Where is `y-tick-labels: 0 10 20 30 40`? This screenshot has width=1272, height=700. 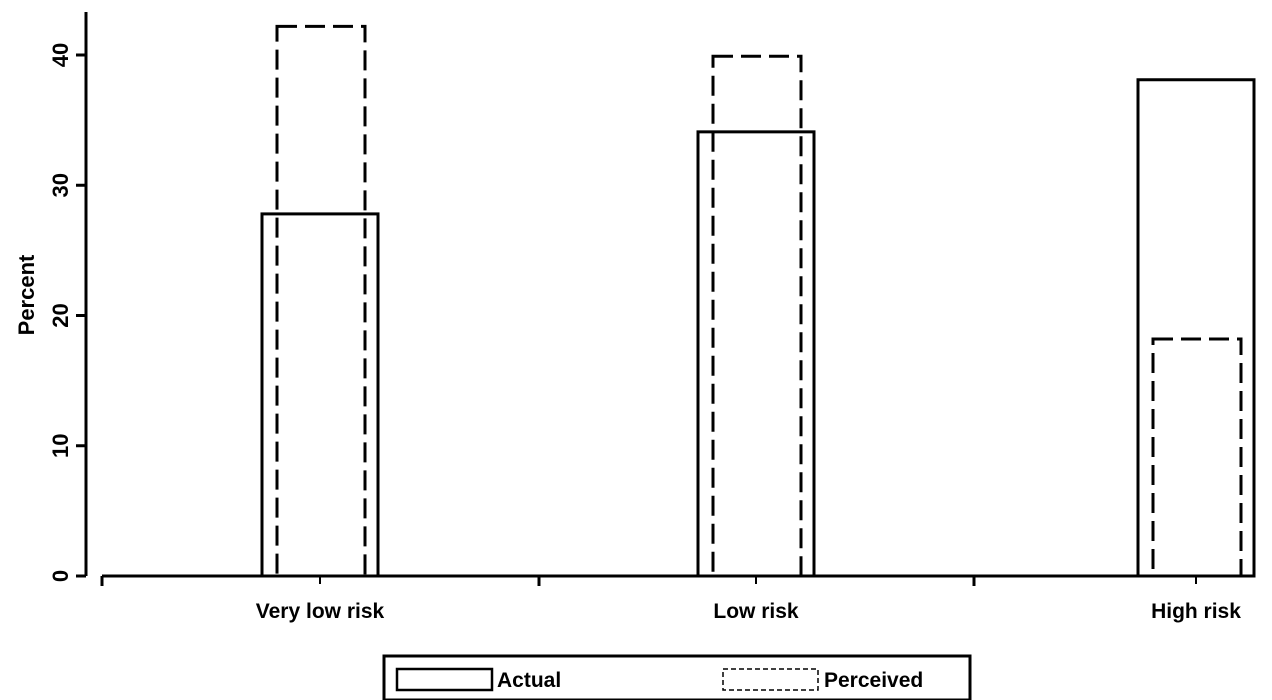
y-tick-labels: 0 10 20 30 40 is located at coordinates (60, 312).